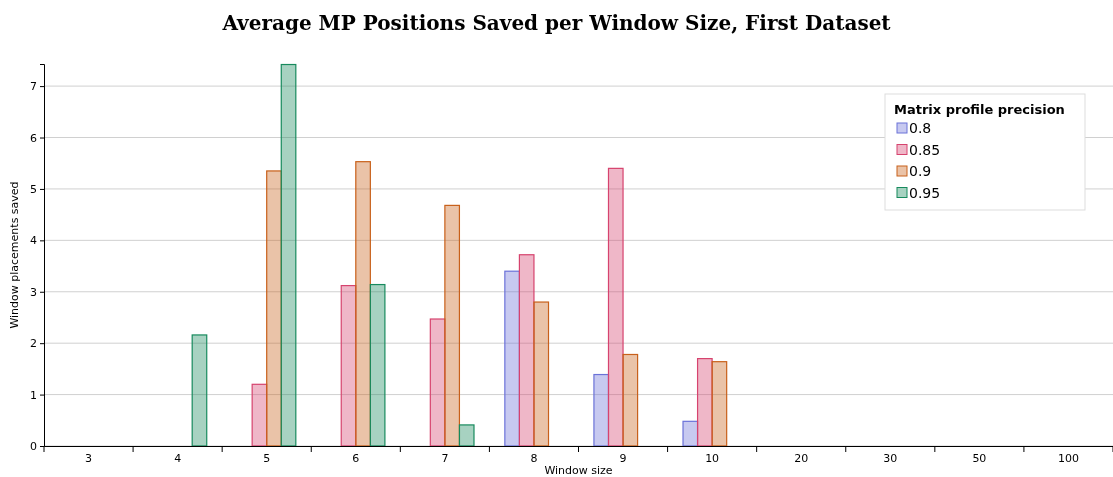 Image resolution: width=1113 pixels, height=477 pixels. What do you see at coordinates (33, 241) in the screenshot?
I see `y-tick-label: 4` at bounding box center [33, 241].